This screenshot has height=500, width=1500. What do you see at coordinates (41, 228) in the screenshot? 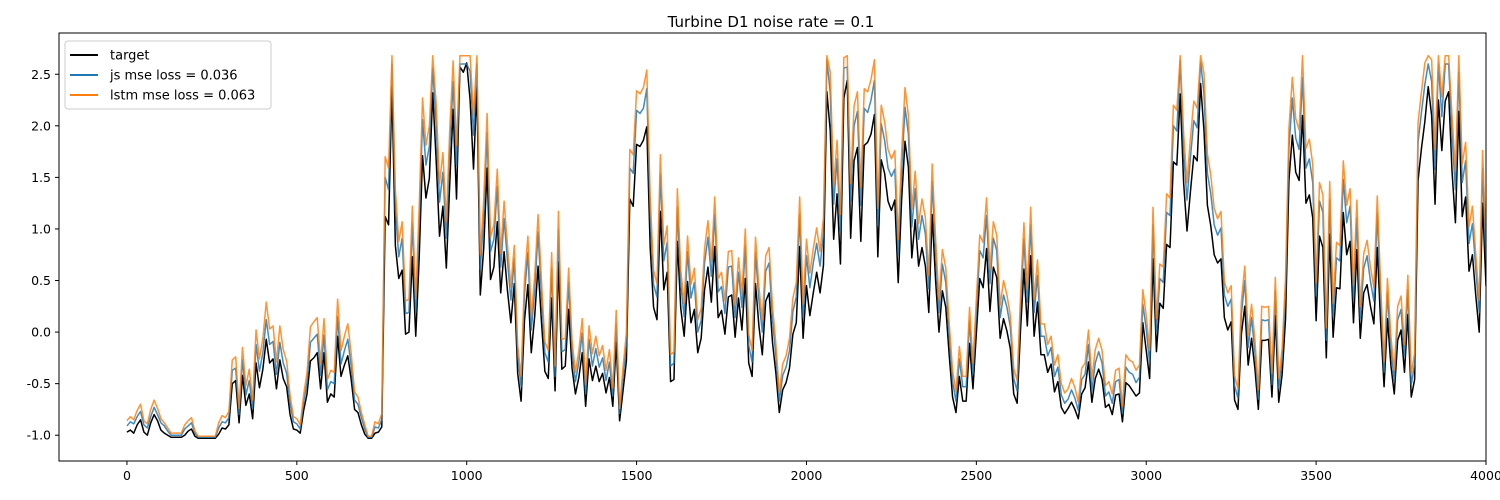
I see `y-tick-label: 1.0` at bounding box center [41, 228].